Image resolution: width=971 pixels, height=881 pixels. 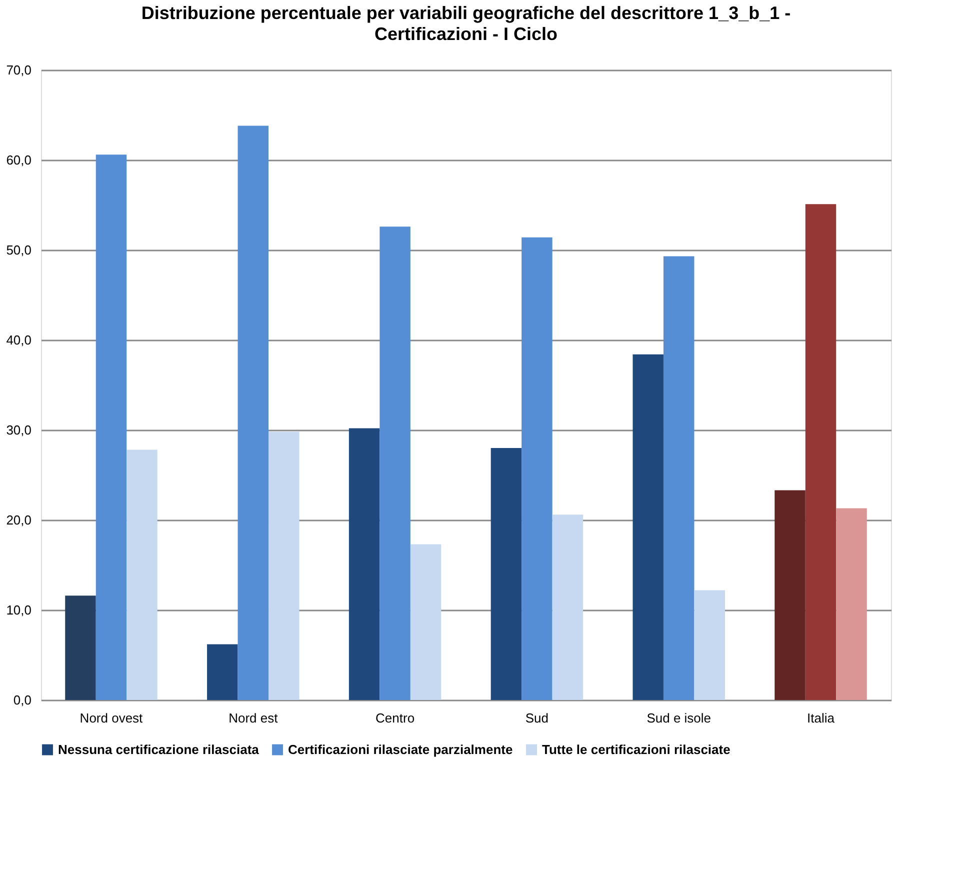 I want to click on y-tick-label: 20,0, so click(x=19, y=520).